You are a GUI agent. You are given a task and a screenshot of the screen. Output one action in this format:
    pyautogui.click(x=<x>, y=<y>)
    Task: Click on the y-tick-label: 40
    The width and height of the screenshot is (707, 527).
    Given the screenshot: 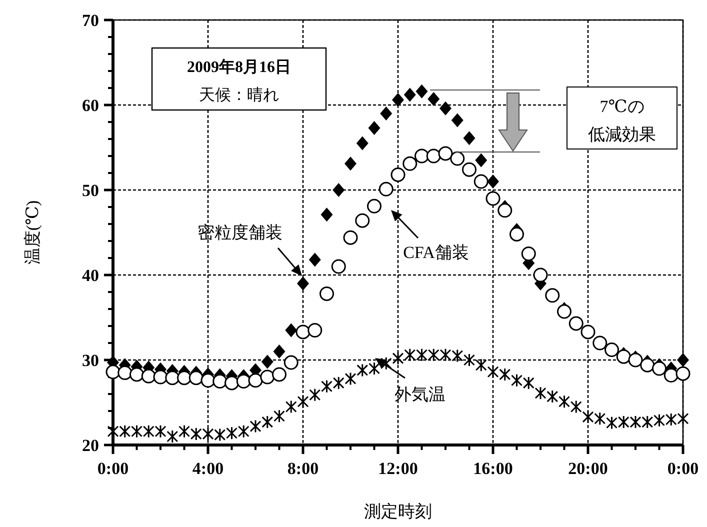 What is the action you would take?
    pyautogui.click(x=90, y=275)
    